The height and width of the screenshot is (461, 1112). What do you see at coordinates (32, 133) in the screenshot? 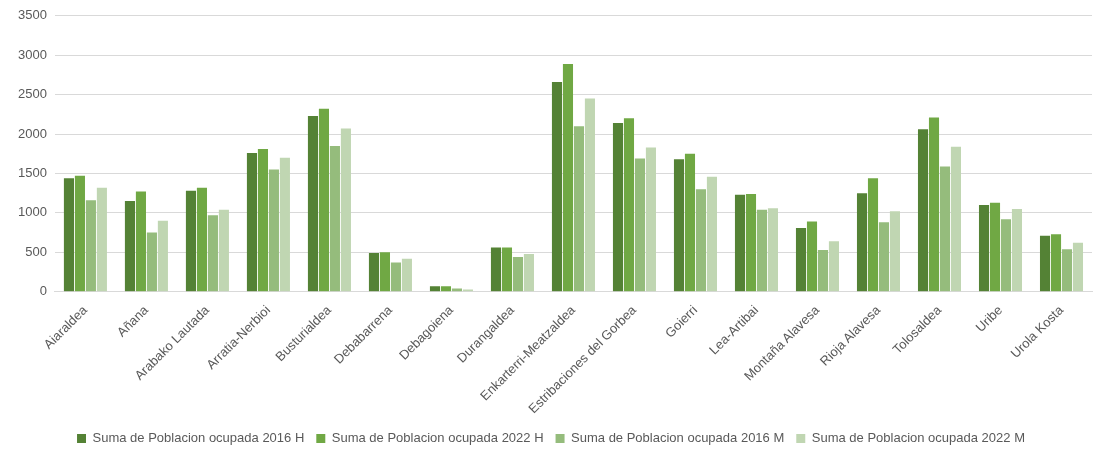
I see `y-tick-label: 2000` at bounding box center [32, 133].